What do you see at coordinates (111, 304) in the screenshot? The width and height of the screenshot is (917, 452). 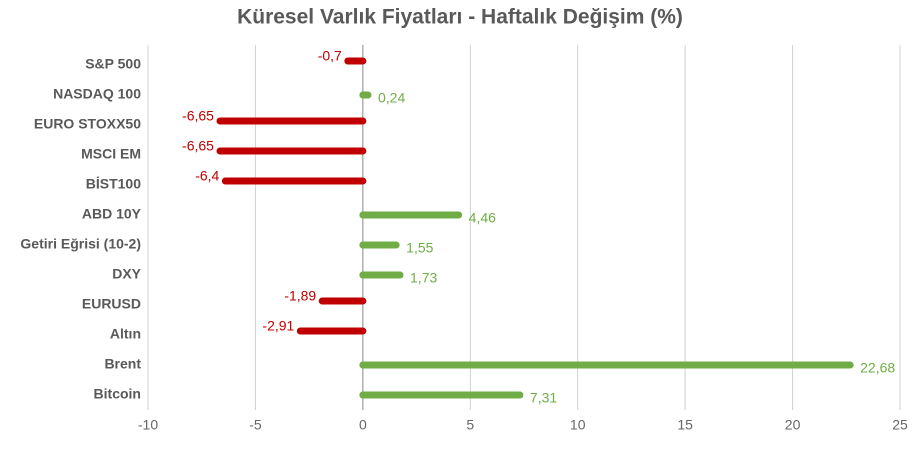 I see `category-label: EURUSD` at bounding box center [111, 304].